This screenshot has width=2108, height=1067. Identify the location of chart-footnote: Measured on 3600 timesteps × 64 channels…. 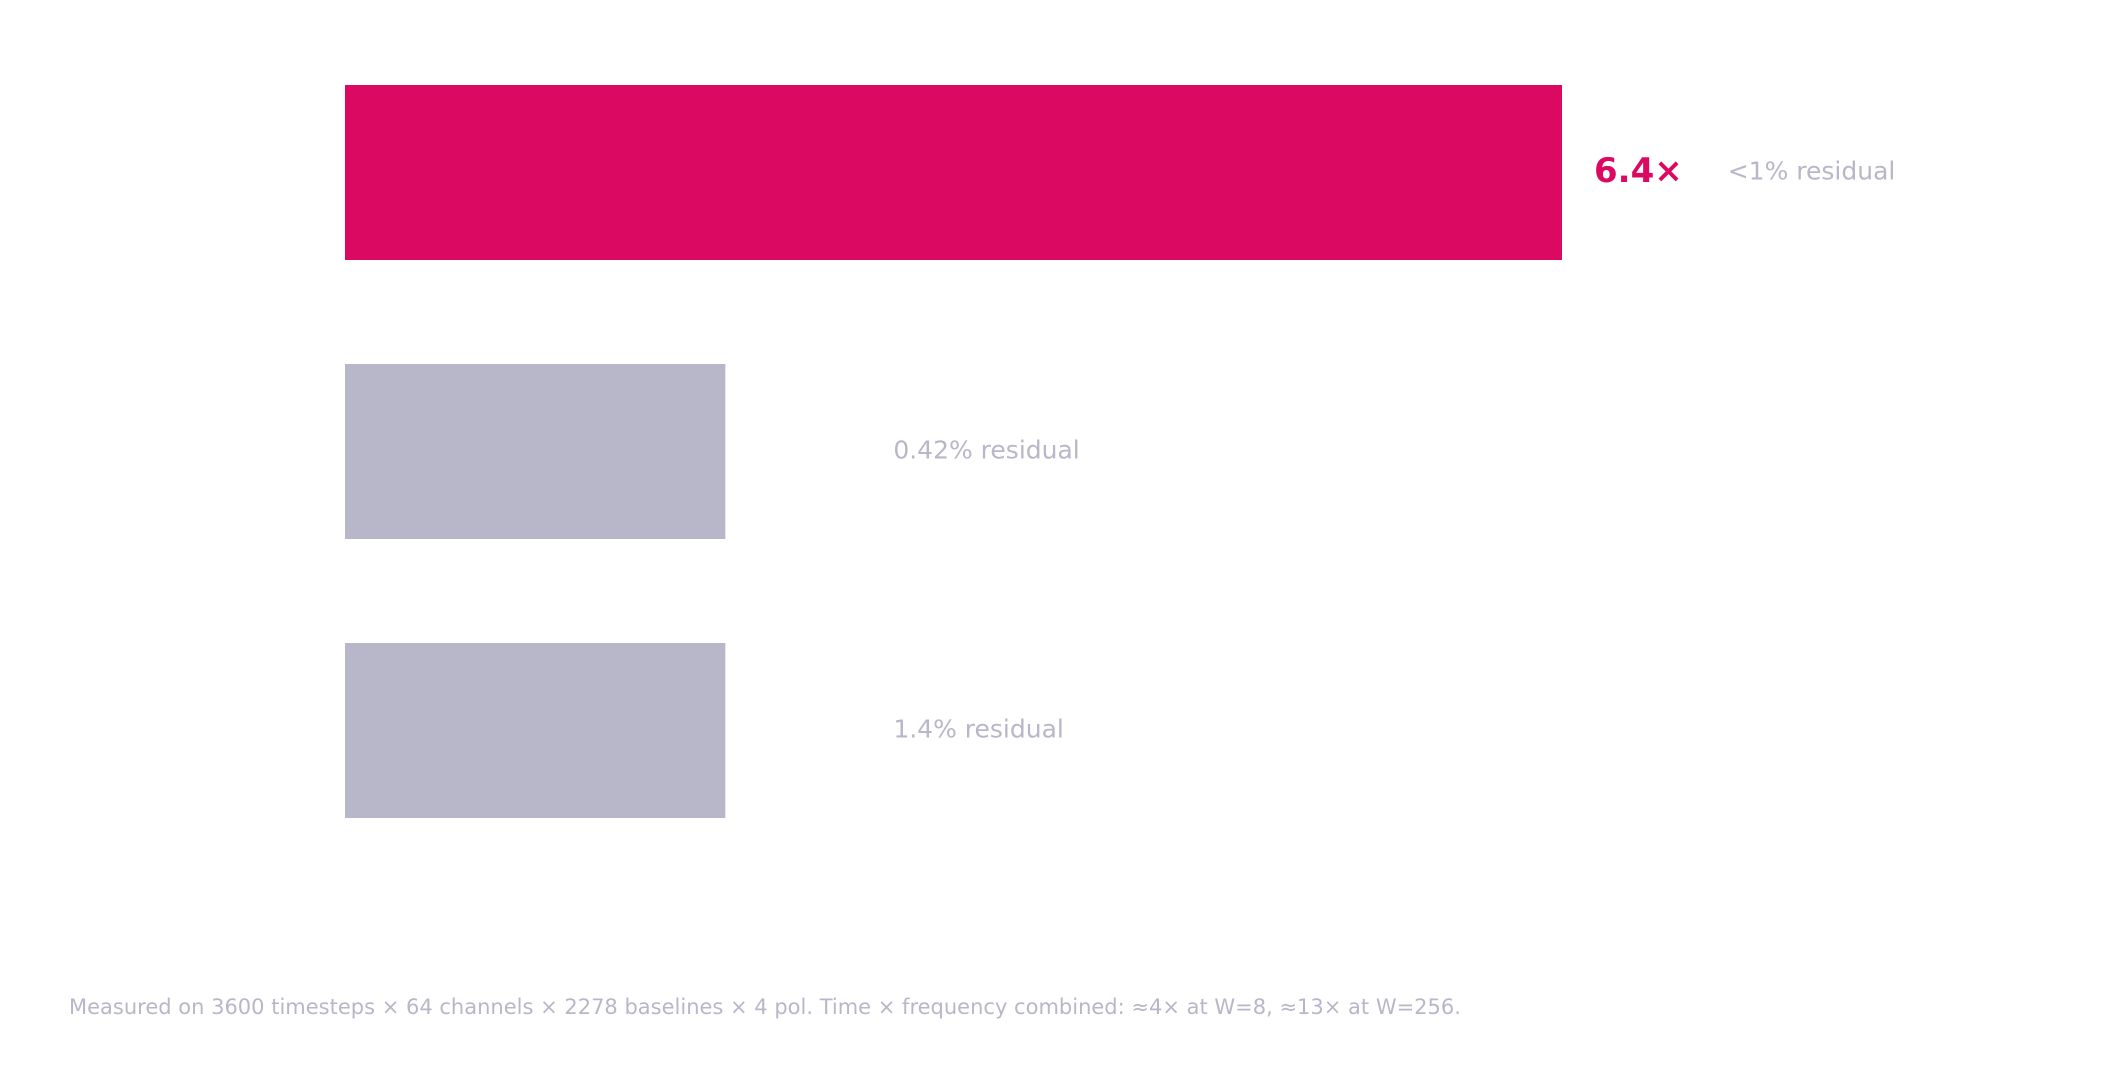
(765, 1007).